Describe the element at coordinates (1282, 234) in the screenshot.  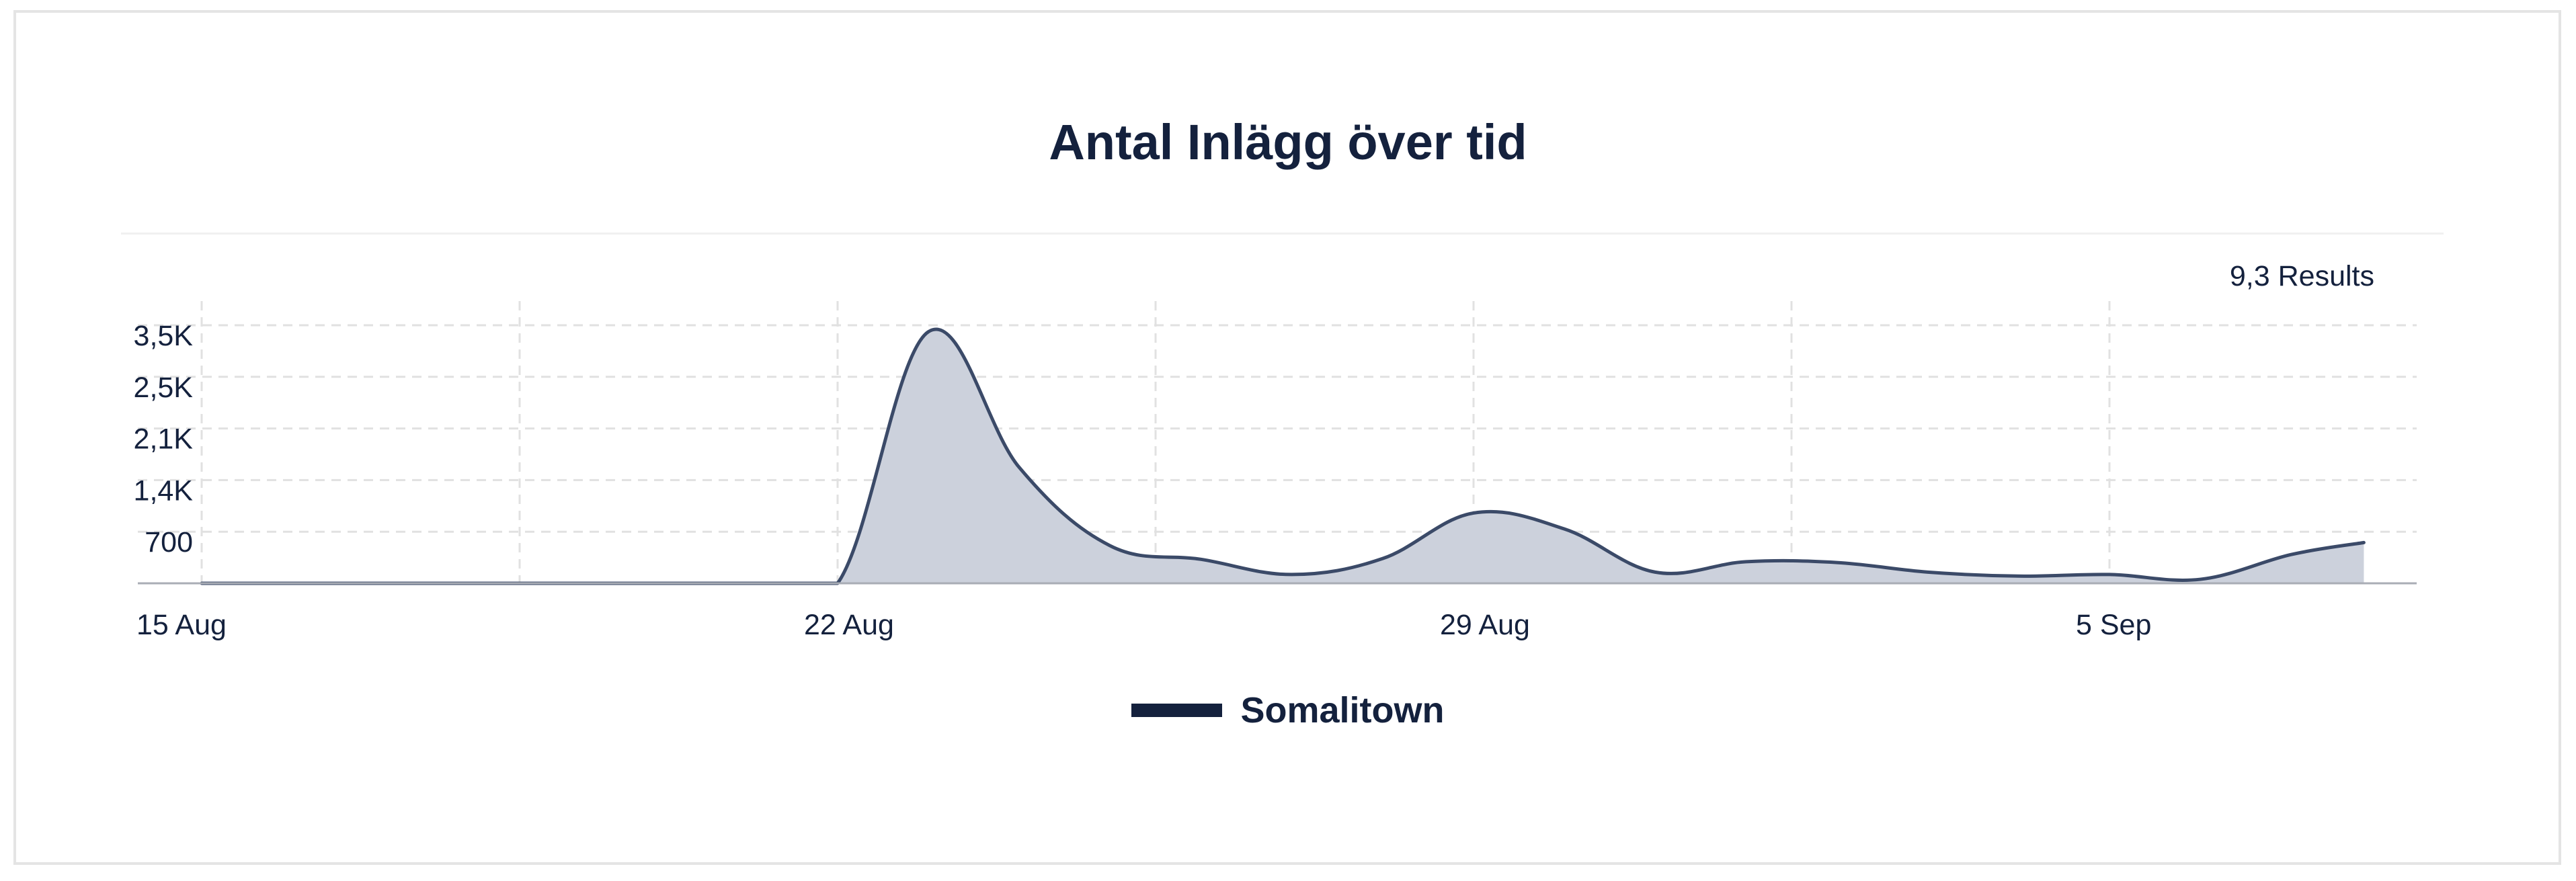
I see `title-divider` at that location.